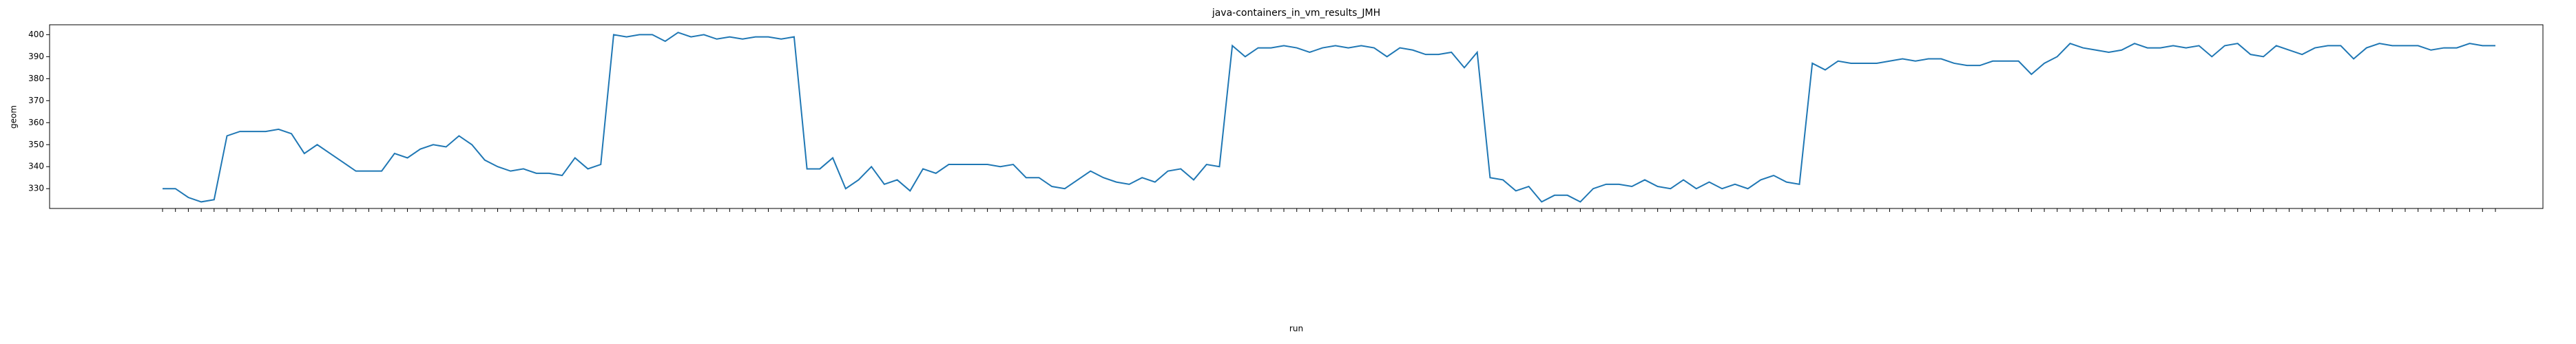  What do you see at coordinates (36, 166) in the screenshot?
I see `y-tick-label: 340` at bounding box center [36, 166].